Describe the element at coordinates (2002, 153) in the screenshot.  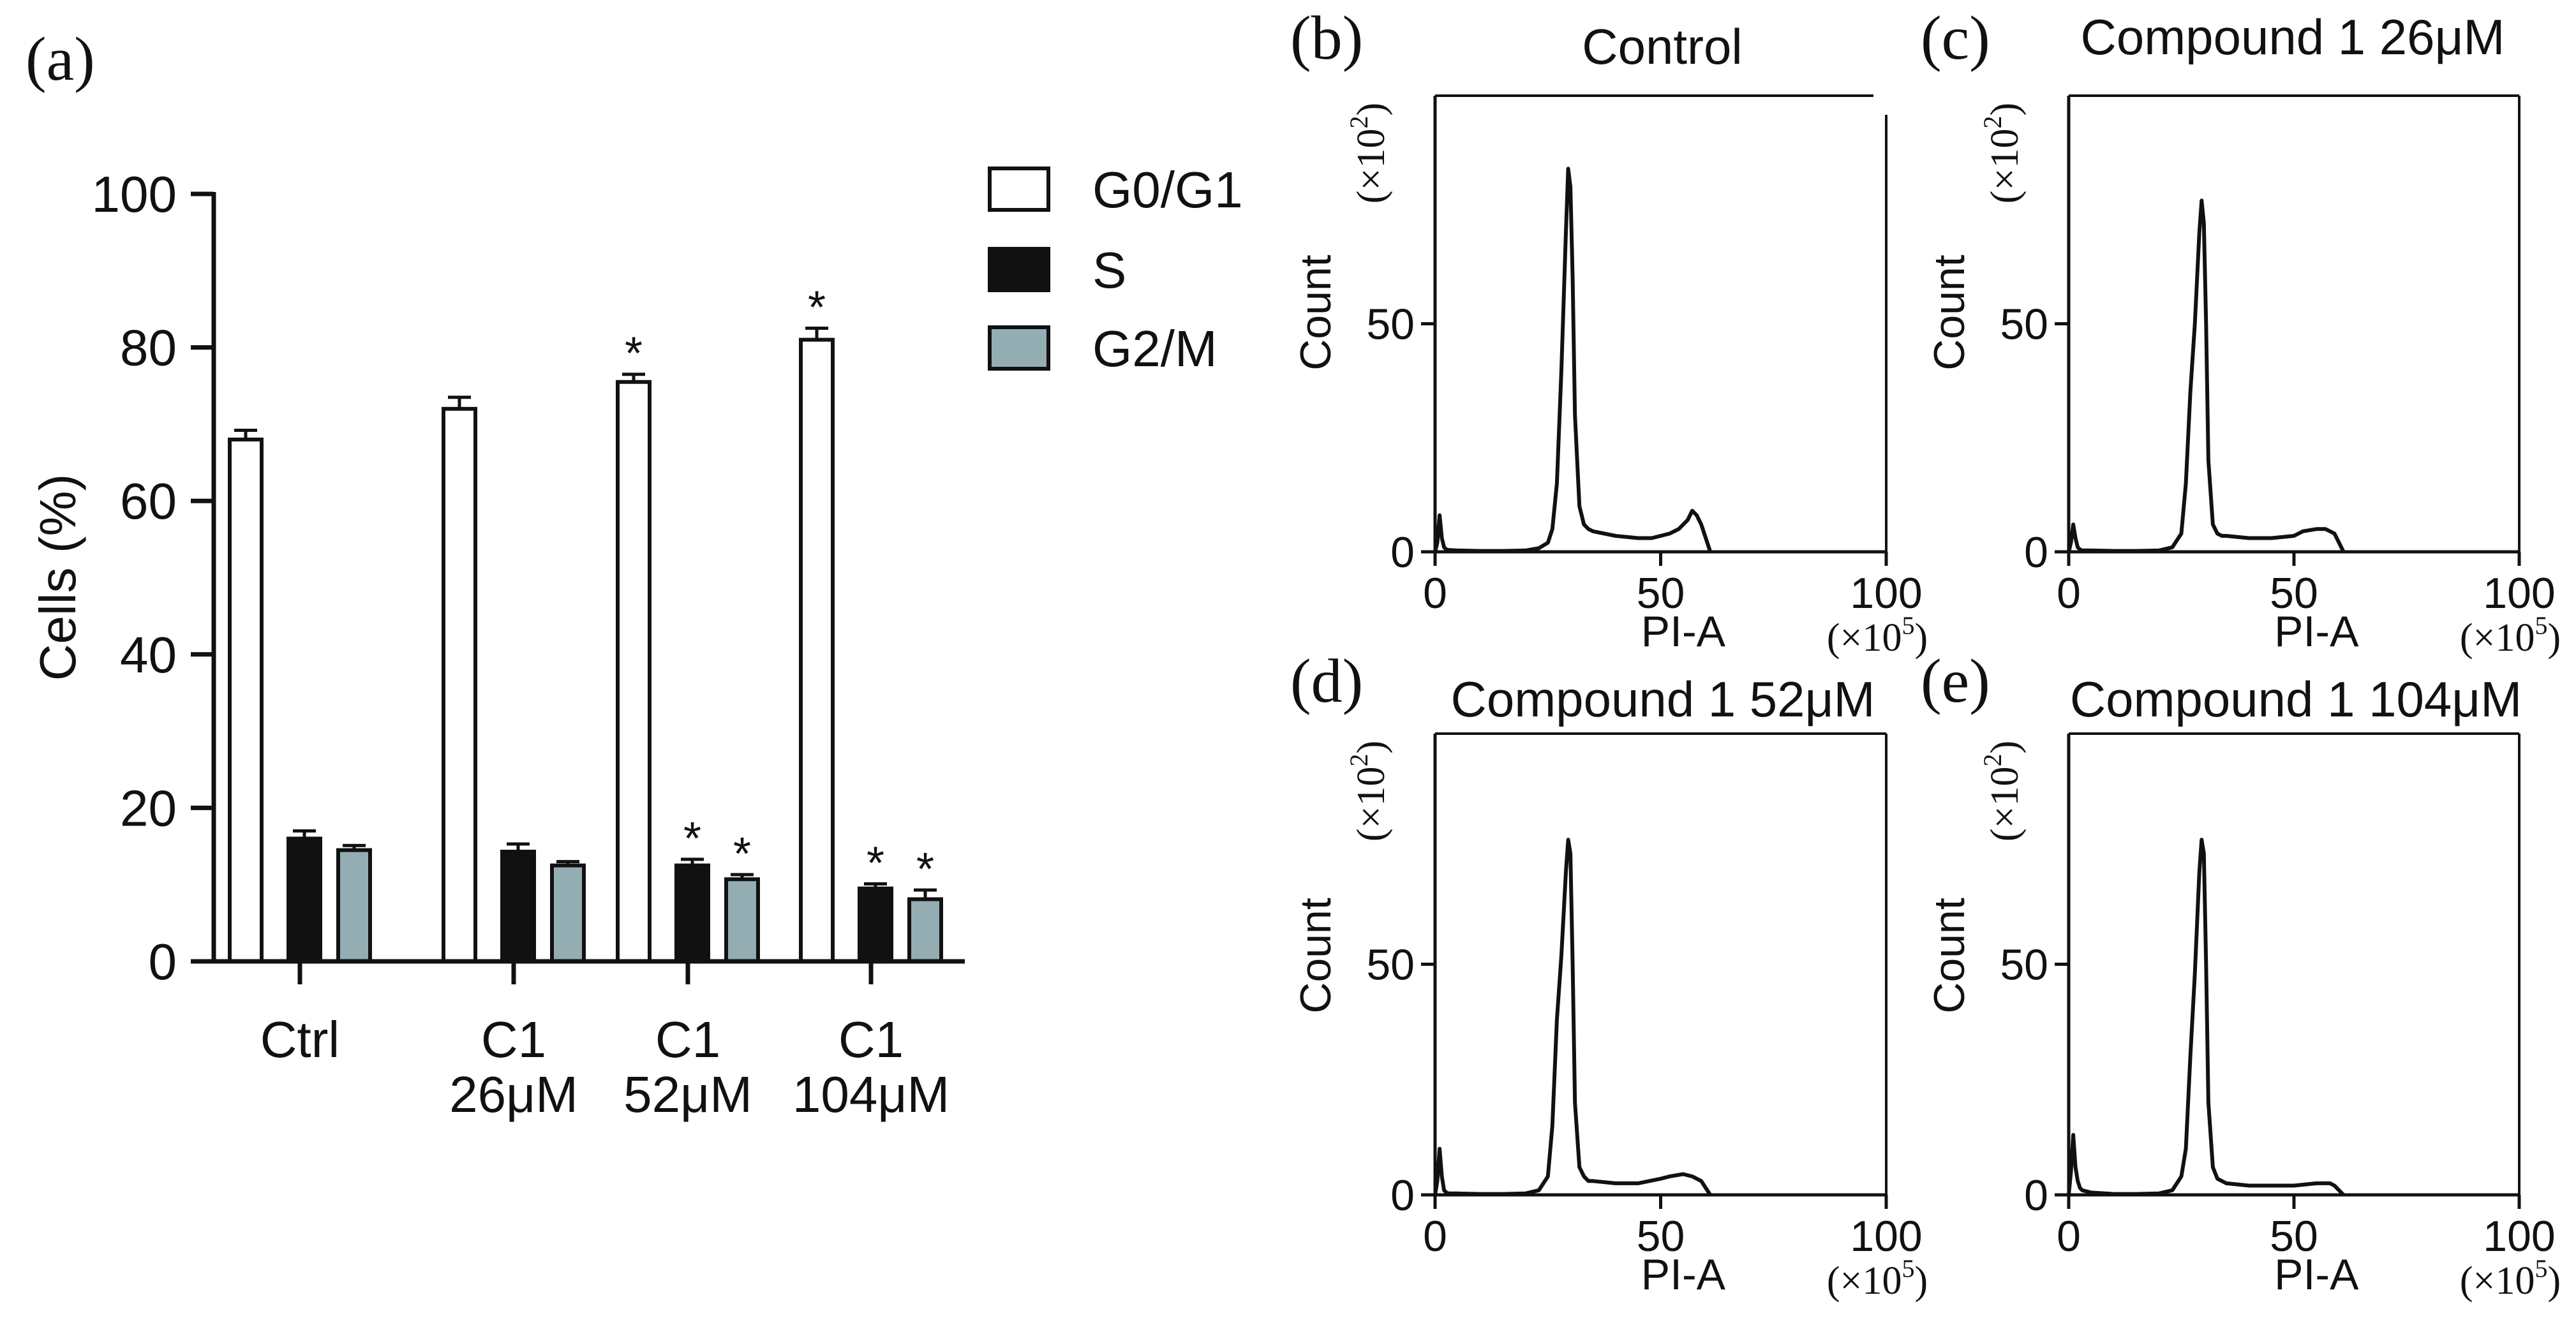
I see `y-unit-c: (×102)` at that location.